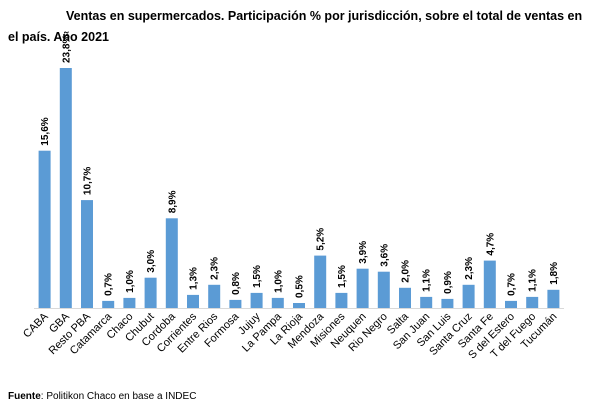 This screenshot has height=410, width=591. Describe the element at coordinates (236, 283) in the screenshot. I see `data-label-9: 0,8%` at that location.